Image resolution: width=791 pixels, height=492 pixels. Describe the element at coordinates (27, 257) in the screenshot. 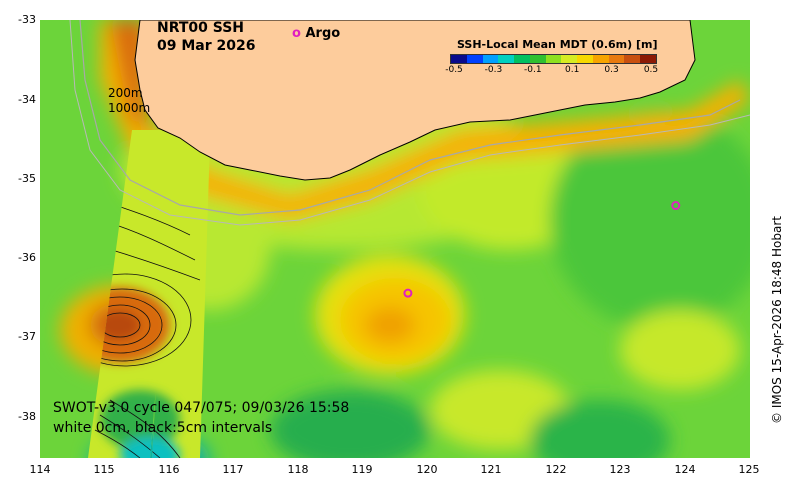

I see `lat-tick-label: -36` at that location.